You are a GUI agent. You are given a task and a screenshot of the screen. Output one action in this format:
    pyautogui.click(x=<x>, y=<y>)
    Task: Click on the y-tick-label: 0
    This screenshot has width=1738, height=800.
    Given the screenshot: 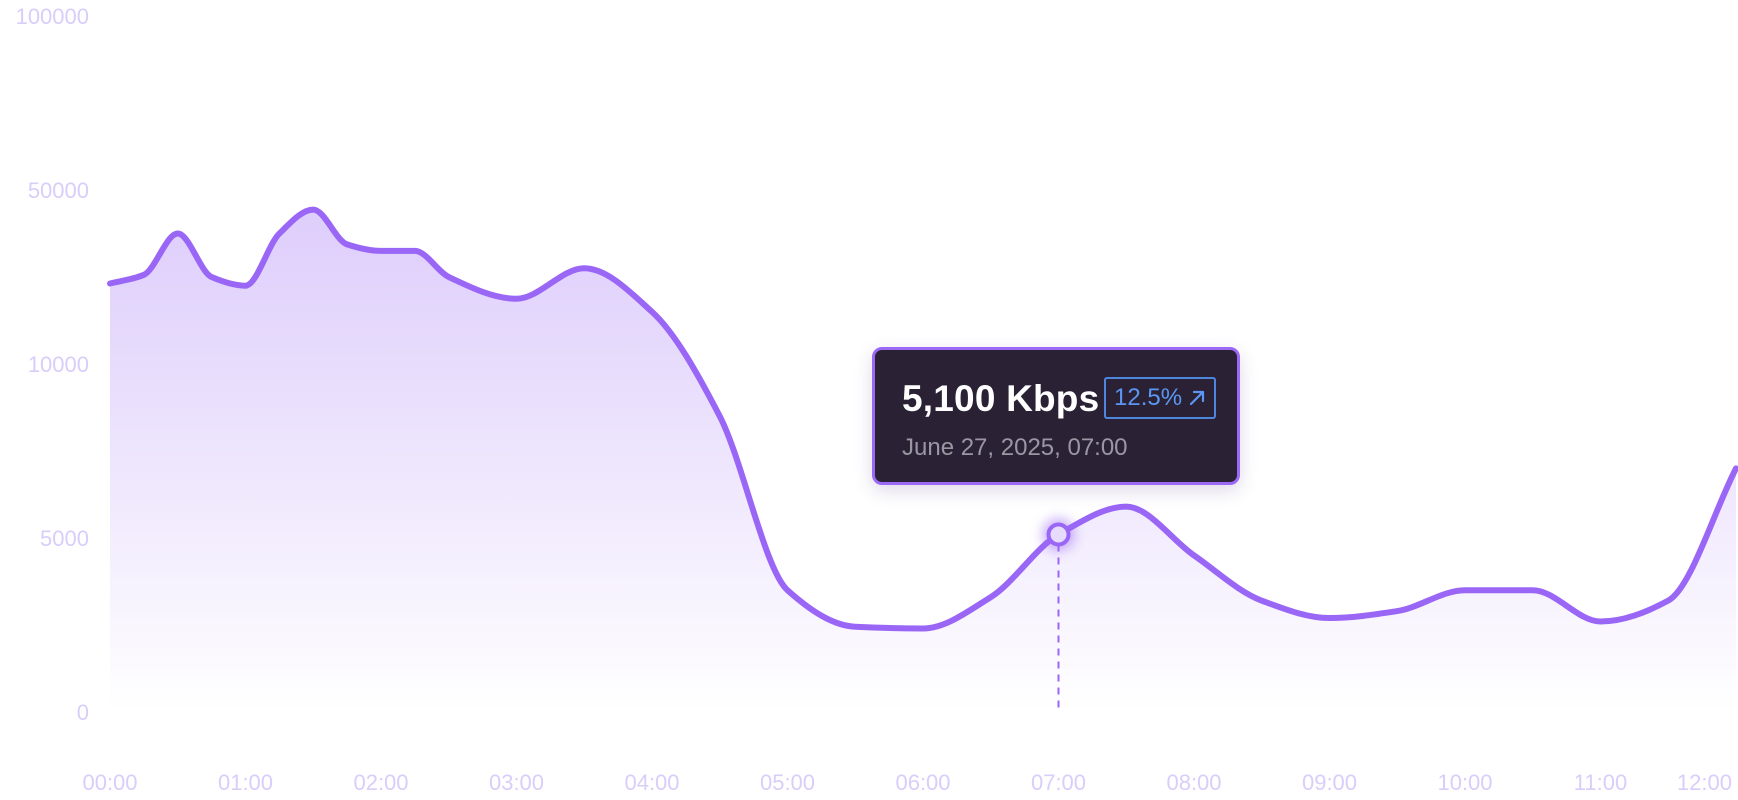 What is the action you would take?
    pyautogui.click(x=83, y=712)
    